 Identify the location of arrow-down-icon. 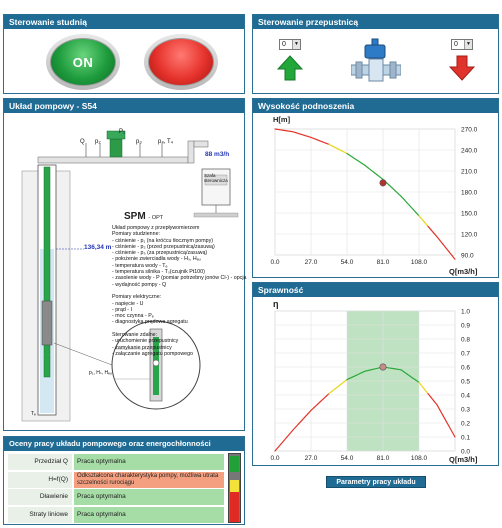
(462, 68).